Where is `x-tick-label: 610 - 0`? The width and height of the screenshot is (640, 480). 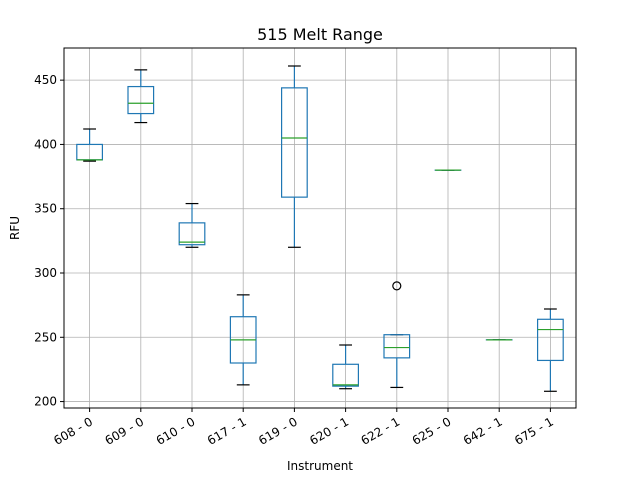 x-tick-label: 610 - 0 is located at coordinates (176, 430).